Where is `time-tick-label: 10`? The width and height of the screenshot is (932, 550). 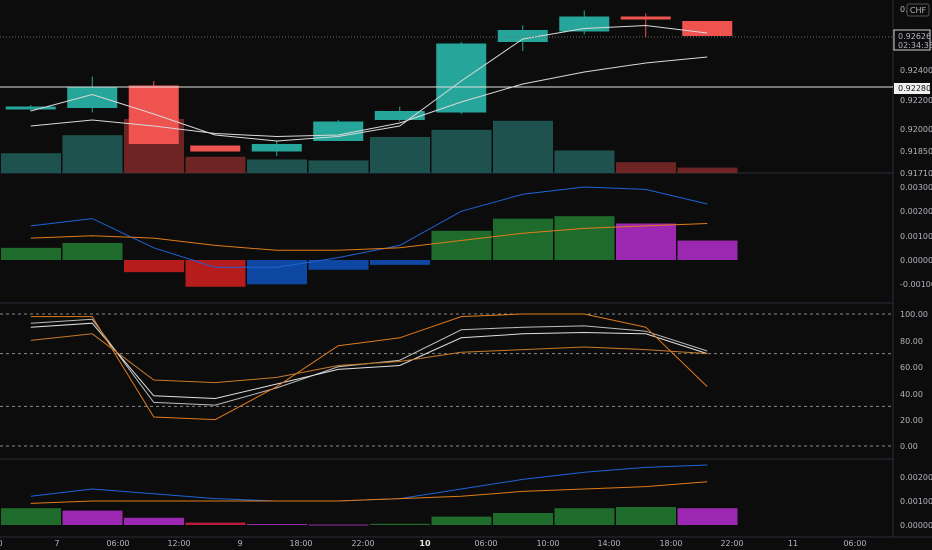
time-tick-label: 10 is located at coordinates (425, 543).